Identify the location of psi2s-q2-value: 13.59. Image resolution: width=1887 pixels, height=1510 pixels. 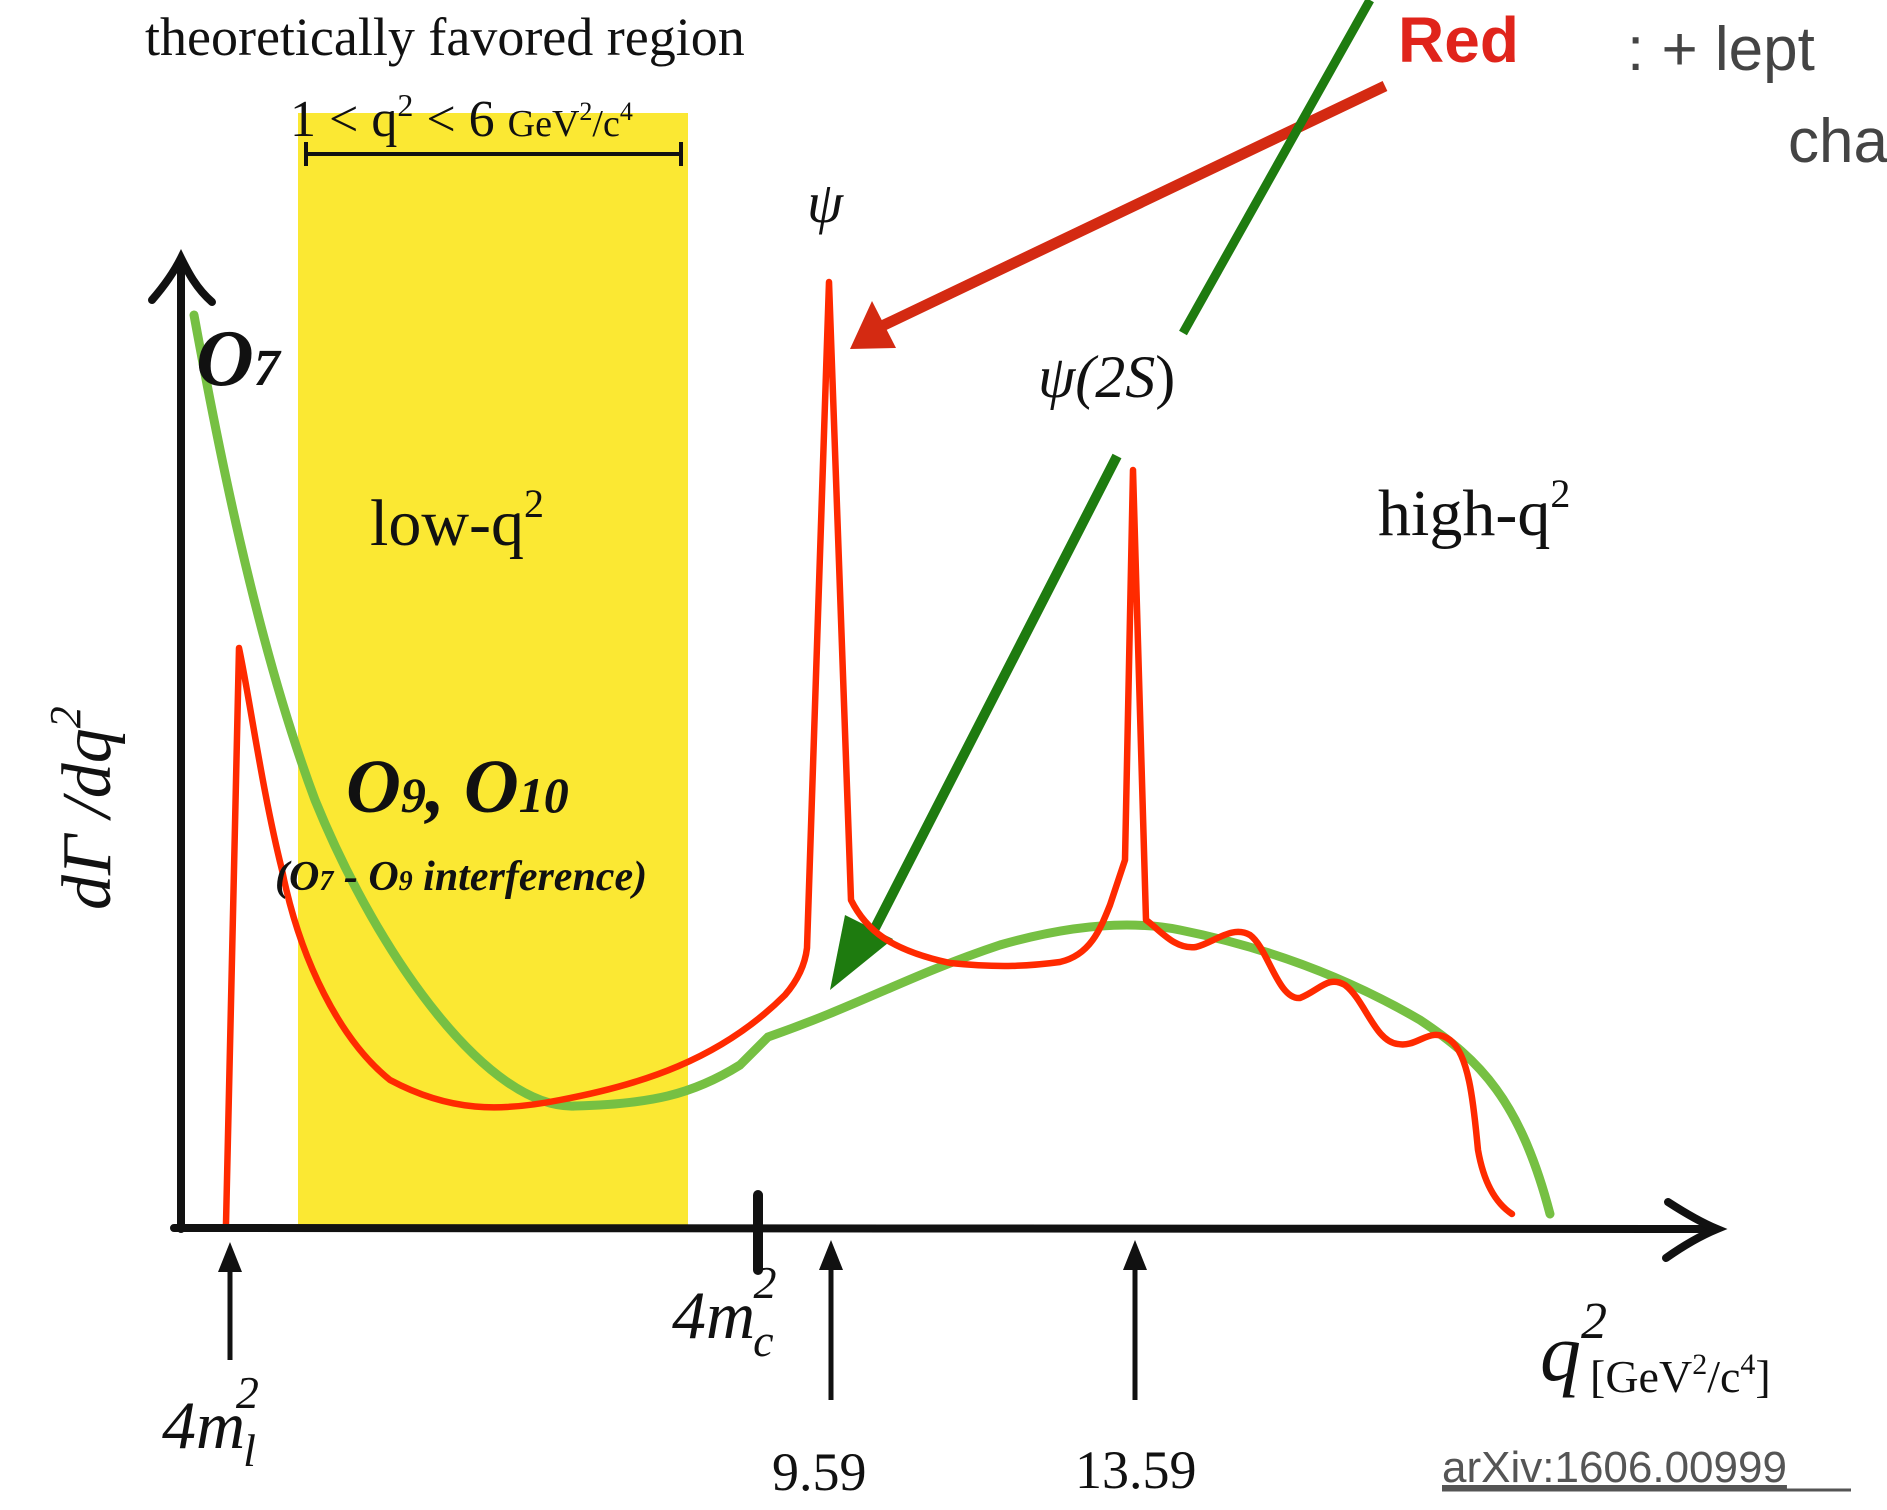
(1136, 1470).